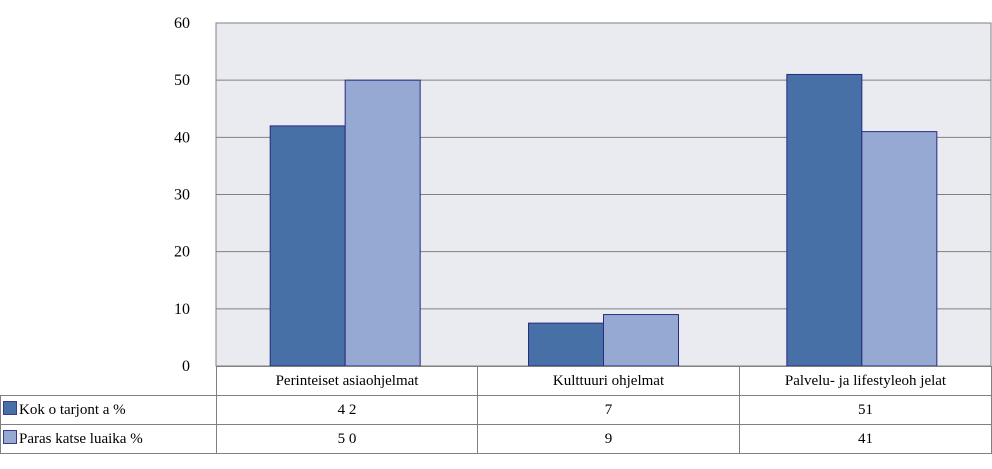 The image size is (992, 469). What do you see at coordinates (347, 410) in the screenshot?
I see `table-cell: 4 2` at bounding box center [347, 410].